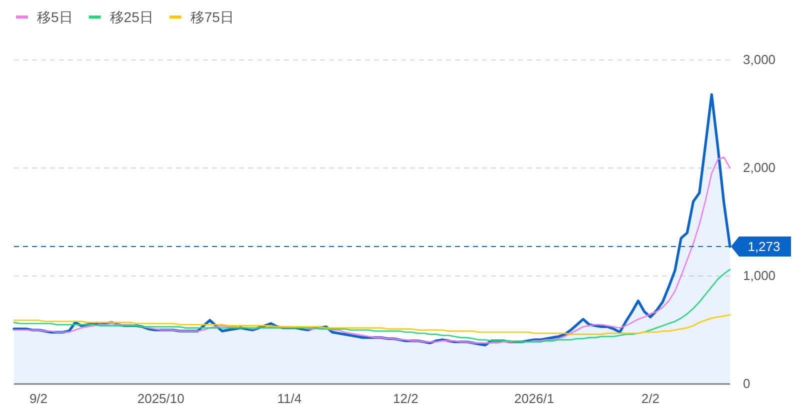 The height and width of the screenshot is (418, 798). Describe the element at coordinates (746, 384) in the screenshot. I see `y-tick-label: 0` at that location.